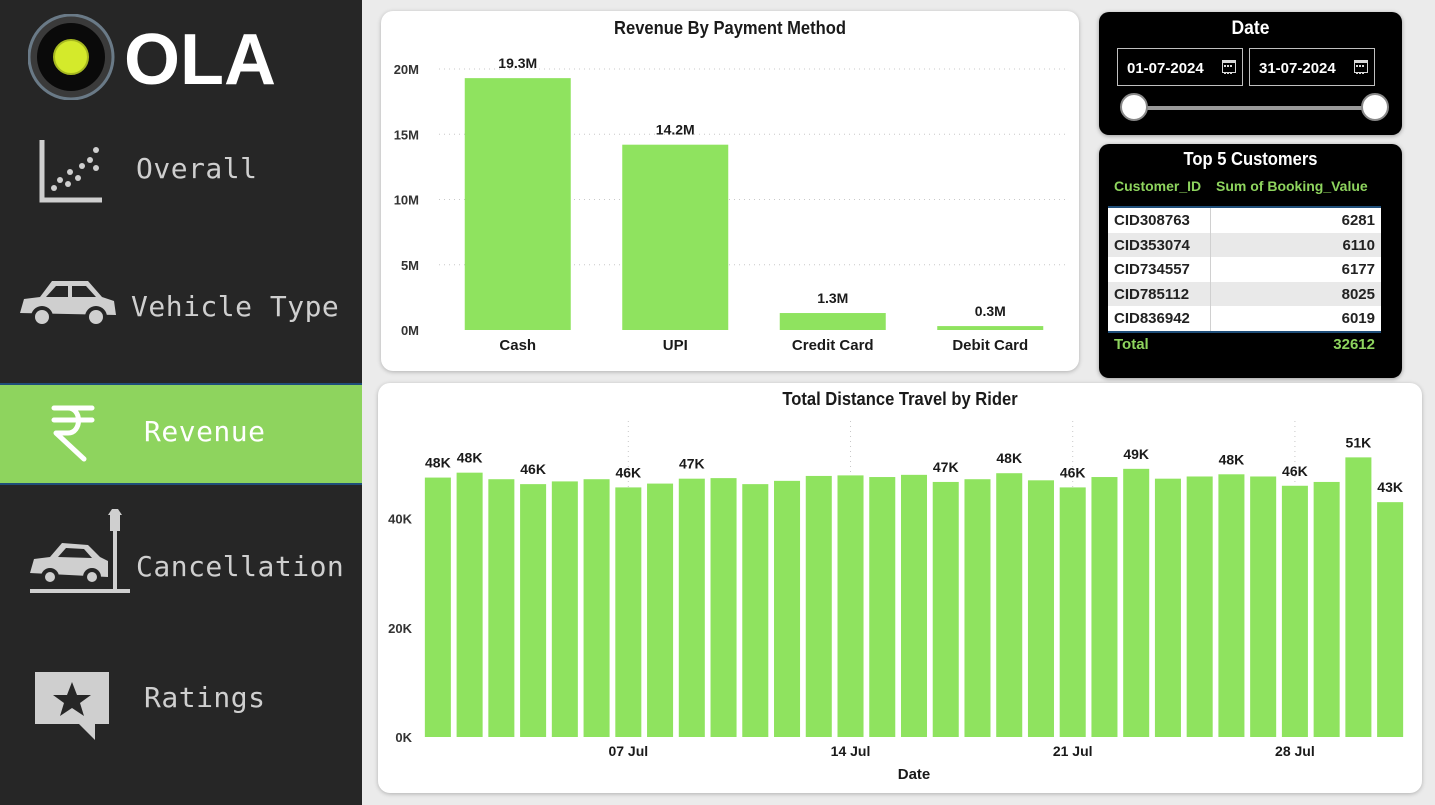 Image resolution: width=1435 pixels, height=805 pixels. I want to click on nav-item-revenue: Revenue, so click(181, 434).